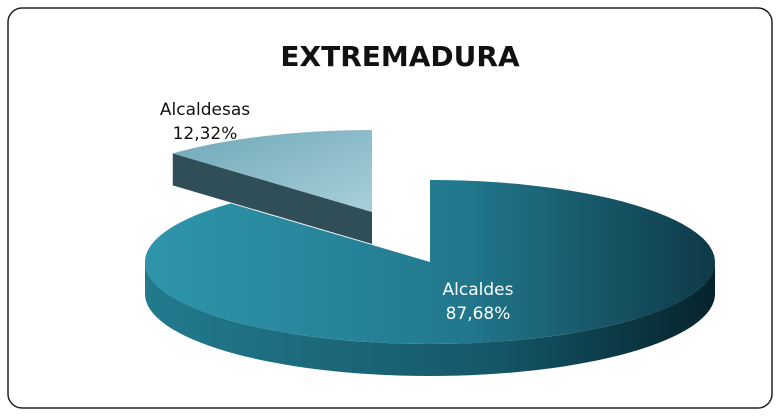 The height and width of the screenshot is (416, 780). Describe the element at coordinates (205, 134) in the screenshot. I see `slice-value-label: 12,32%` at that location.